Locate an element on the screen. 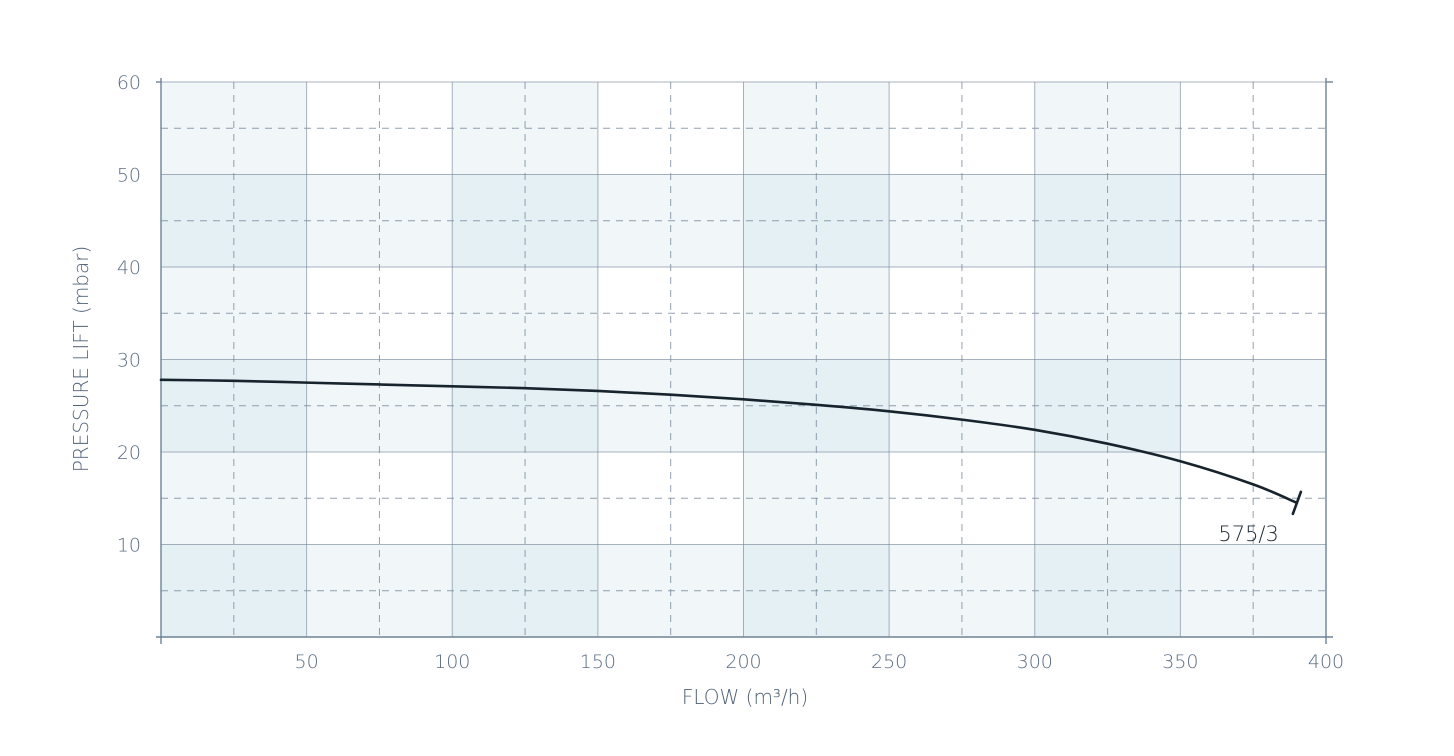 This screenshot has height=756, width=1454. x-tick-label: 100 is located at coordinates (452, 662).